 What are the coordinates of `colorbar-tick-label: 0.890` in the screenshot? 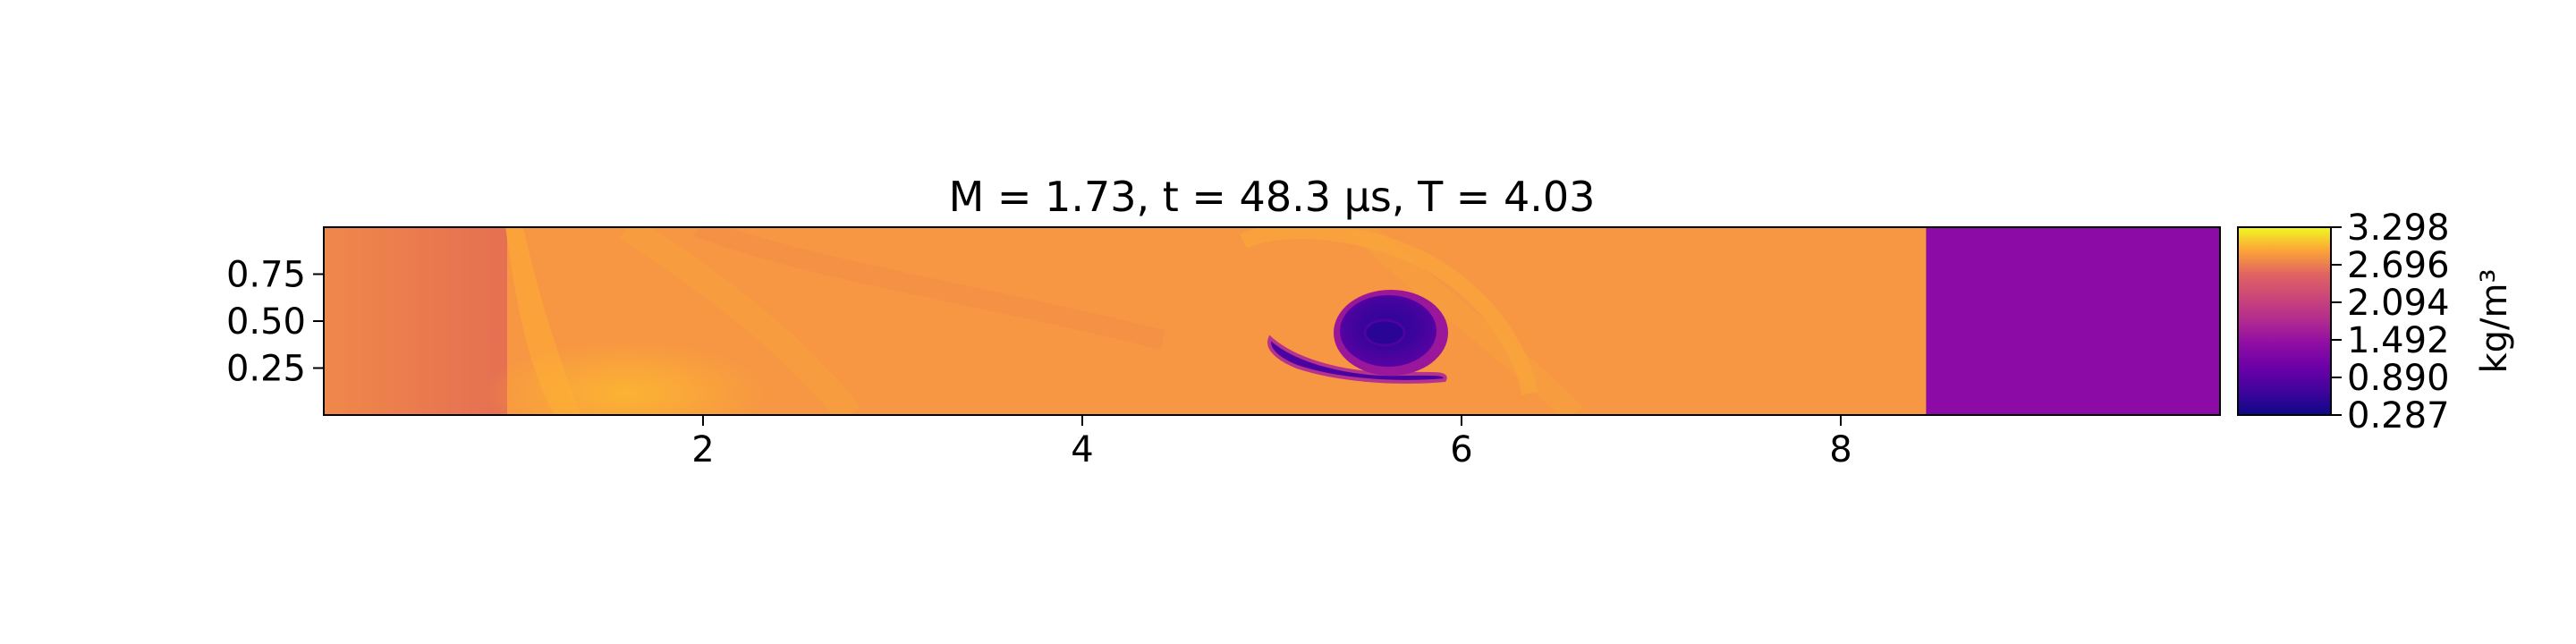 It's located at (2398, 378).